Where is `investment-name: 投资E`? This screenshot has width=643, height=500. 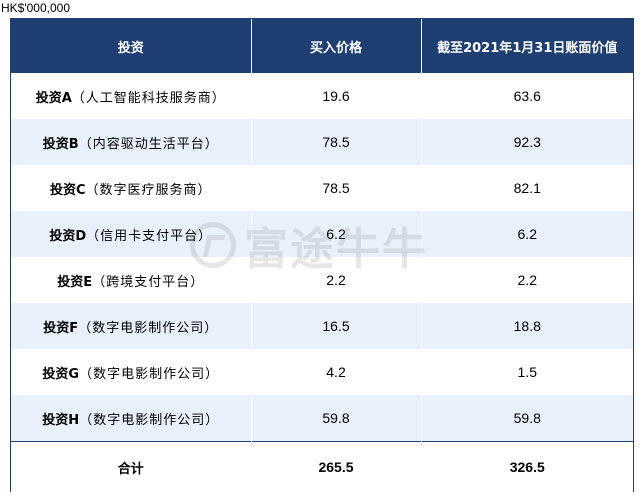 investment-name: 投资E is located at coordinates (75, 282).